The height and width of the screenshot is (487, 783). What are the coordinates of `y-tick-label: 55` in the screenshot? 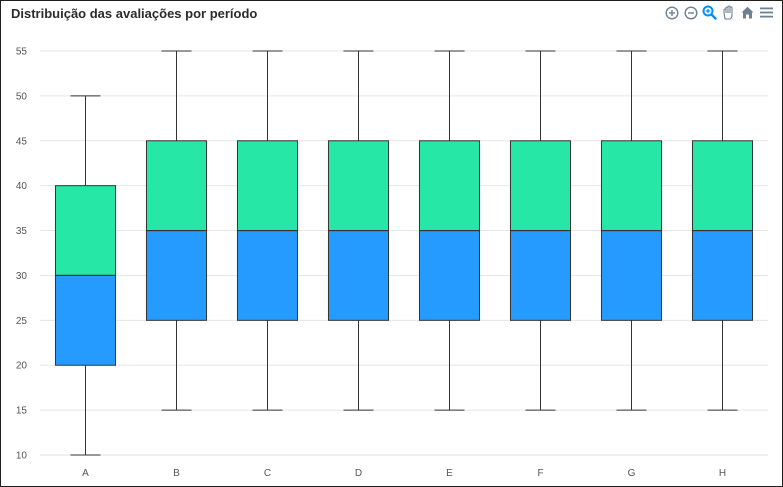 It's located at (22, 52).